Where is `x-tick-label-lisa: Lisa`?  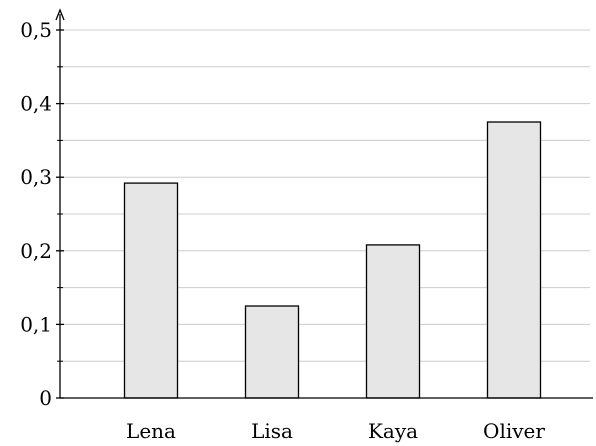
x-tick-label-lisa: Lisa is located at coordinates (272, 431).